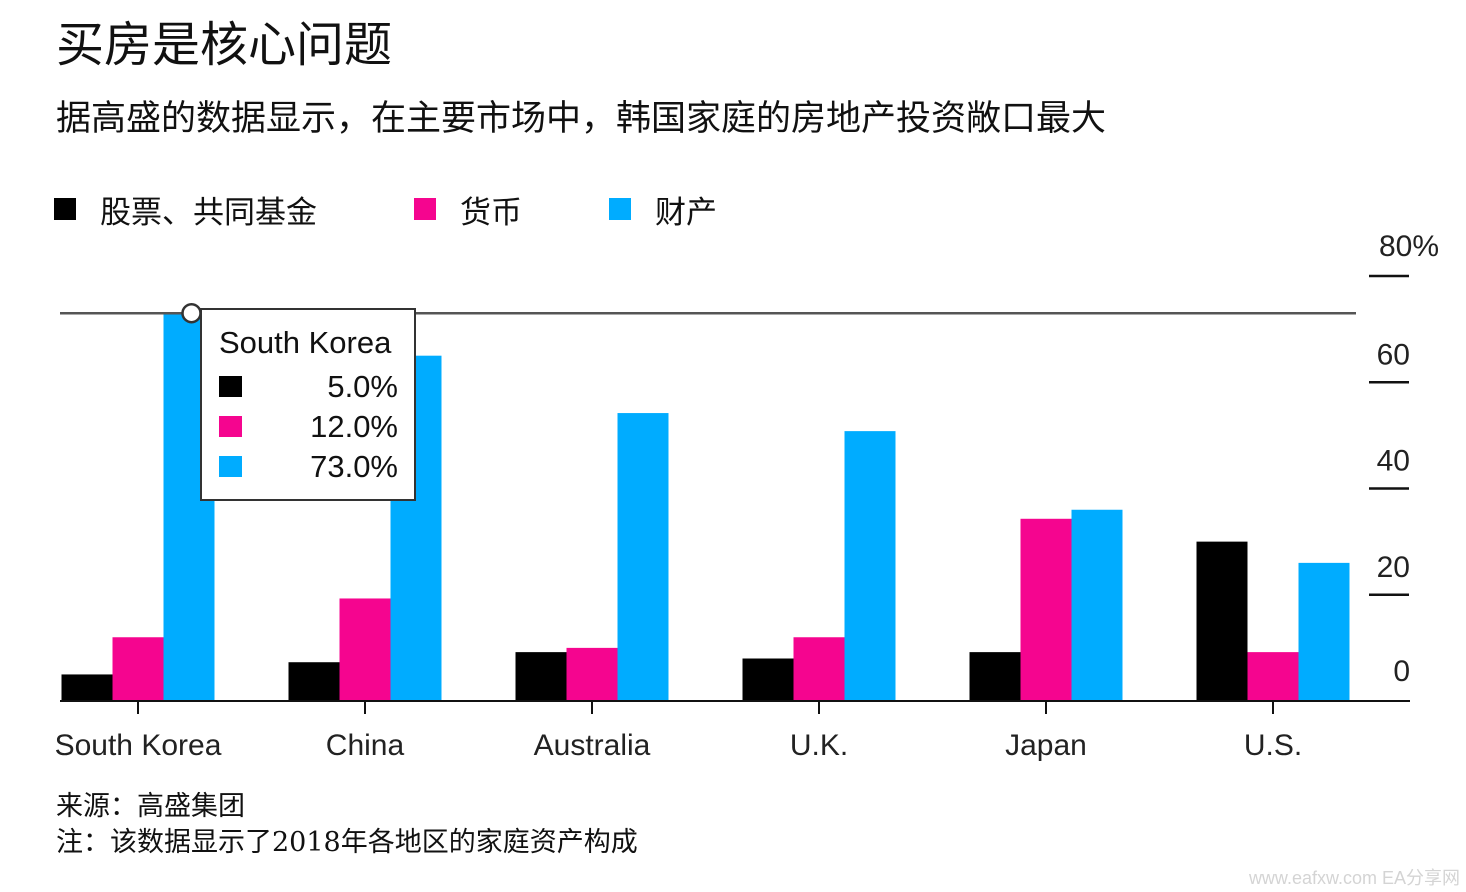 This screenshot has height=892, width=1466. Describe the element at coordinates (592, 745) in the screenshot. I see `x-tick-label: Australia` at that location.